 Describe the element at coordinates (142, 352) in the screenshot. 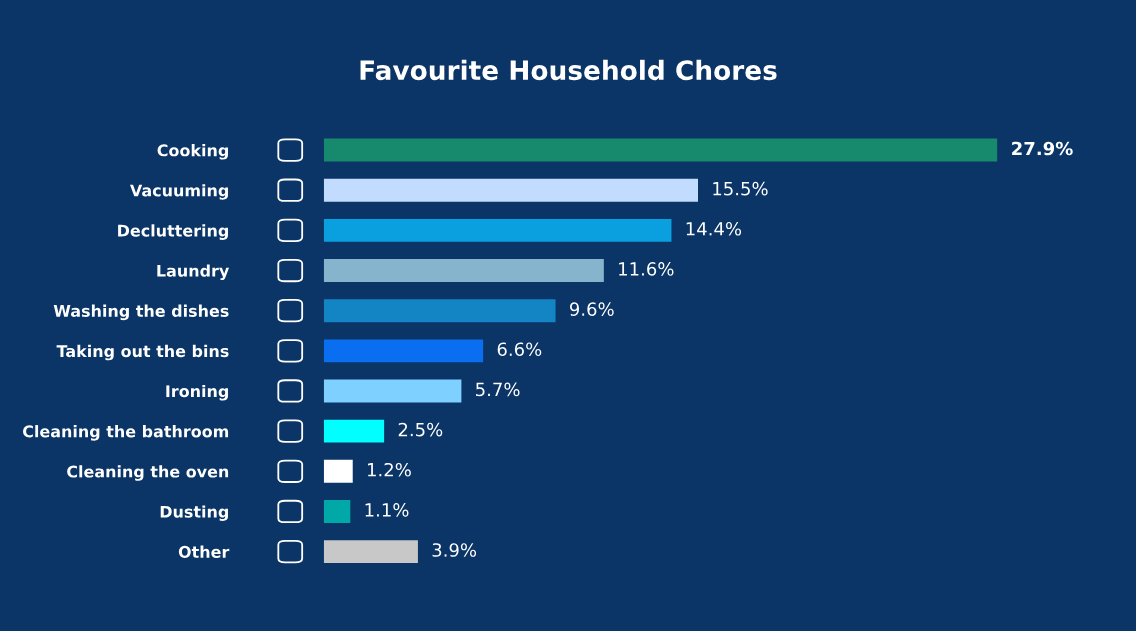

I see `y-tick-label: Taking out the bins` at that location.